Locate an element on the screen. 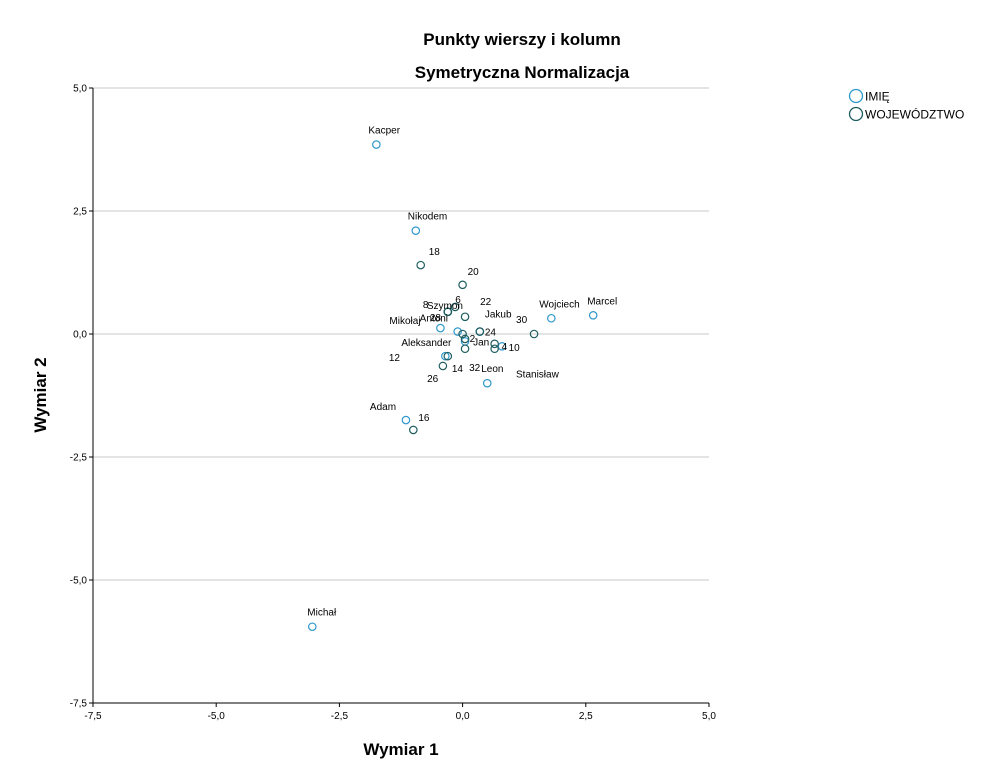 This screenshot has height=783, width=993. y-tick-label: -7,5 is located at coordinates (79, 704).